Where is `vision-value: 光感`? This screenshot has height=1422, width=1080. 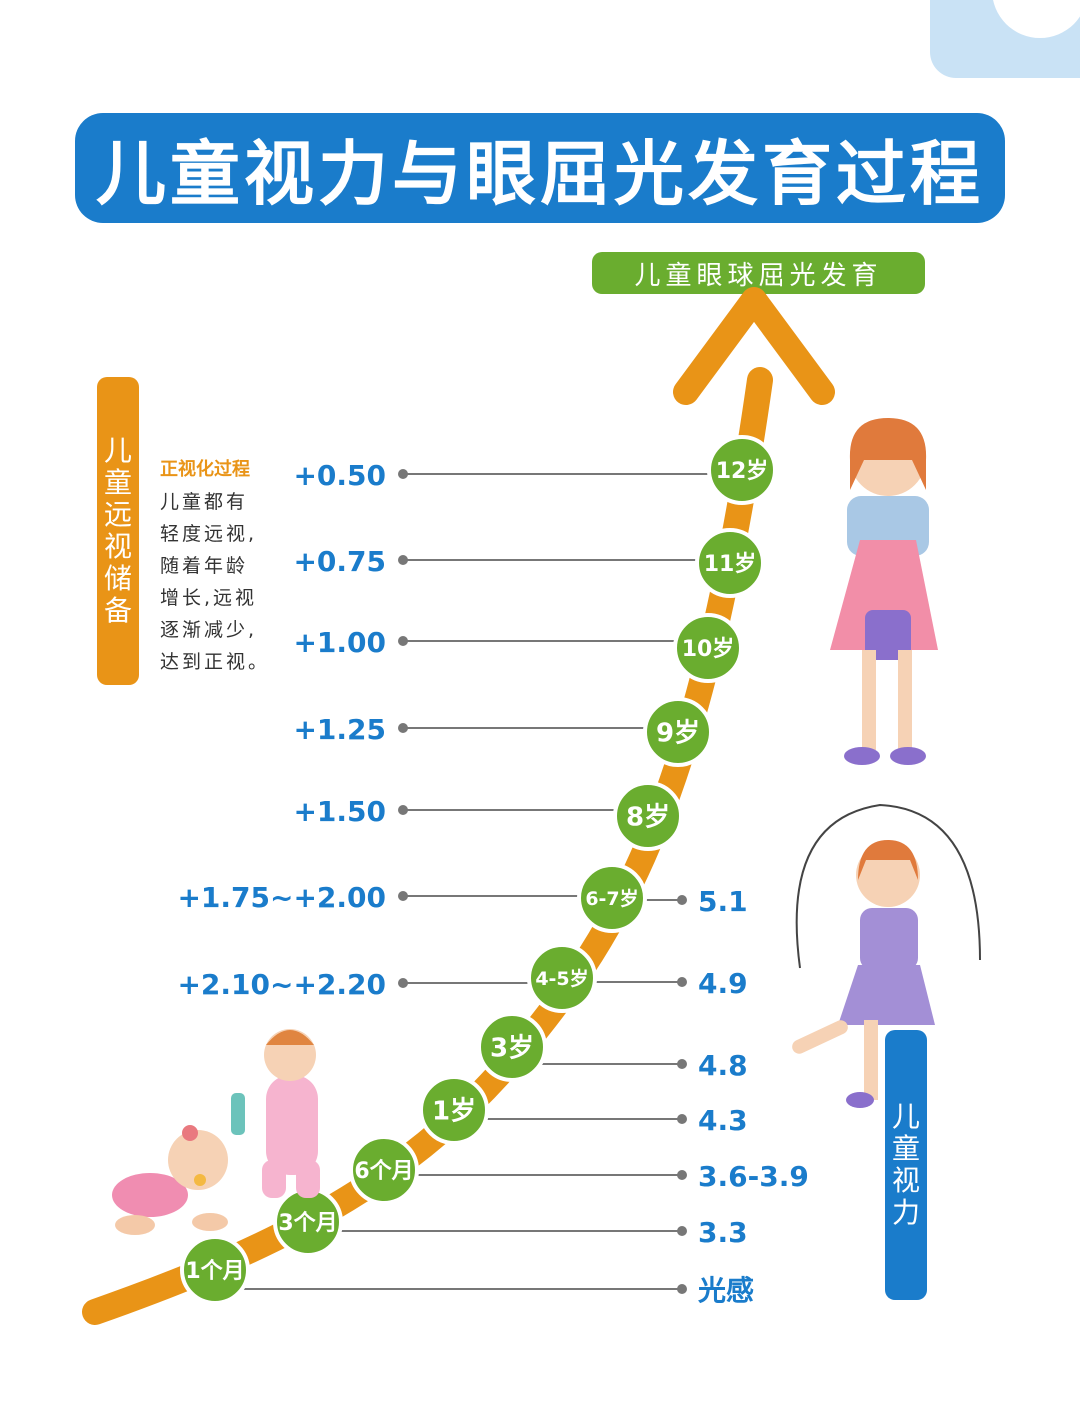
vision-value: 光感 is located at coordinates (725, 1290).